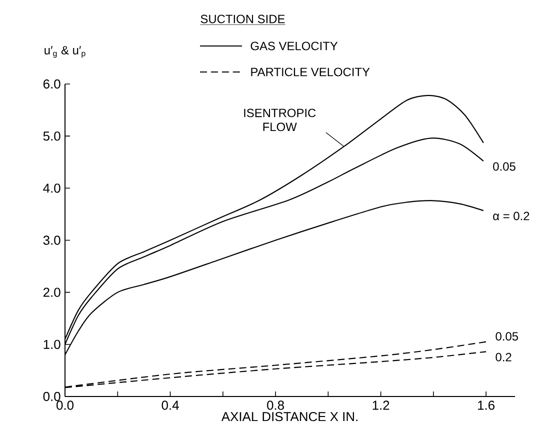  I want to click on y-tick-label: 4.0, so click(51, 188).